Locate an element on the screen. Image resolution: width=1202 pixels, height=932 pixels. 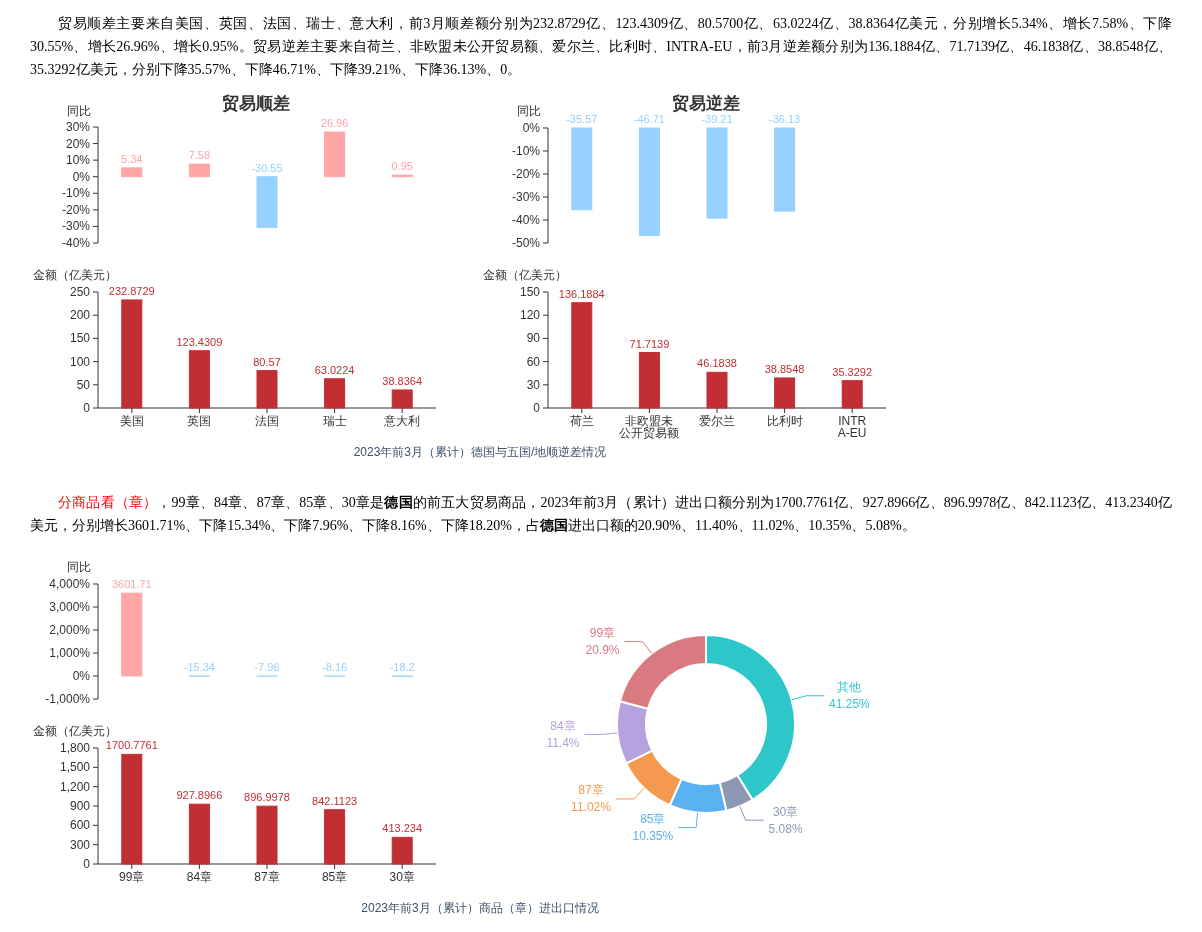
x-tick-label: 比利时 is located at coordinates (784, 421).